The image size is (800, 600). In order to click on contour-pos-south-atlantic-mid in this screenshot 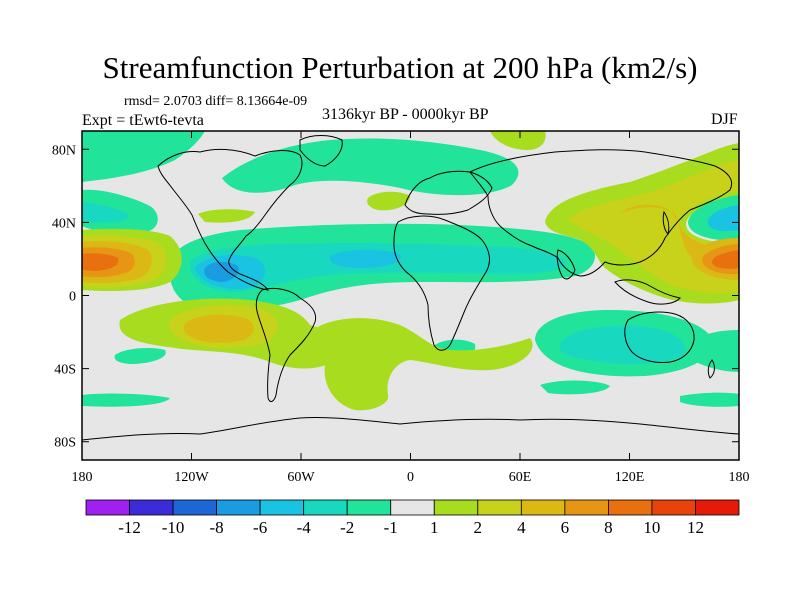, I will do `click(363, 344)`.